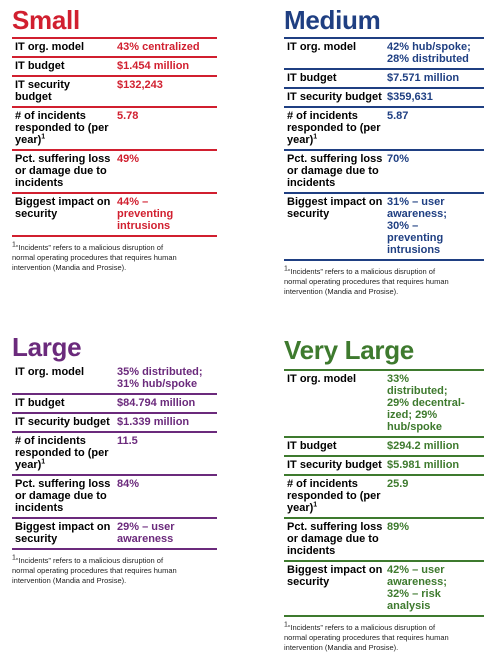 The image size is (500, 671). What do you see at coordinates (423, 78) in the screenshot?
I see `value-budget: $7.571 million` at bounding box center [423, 78].